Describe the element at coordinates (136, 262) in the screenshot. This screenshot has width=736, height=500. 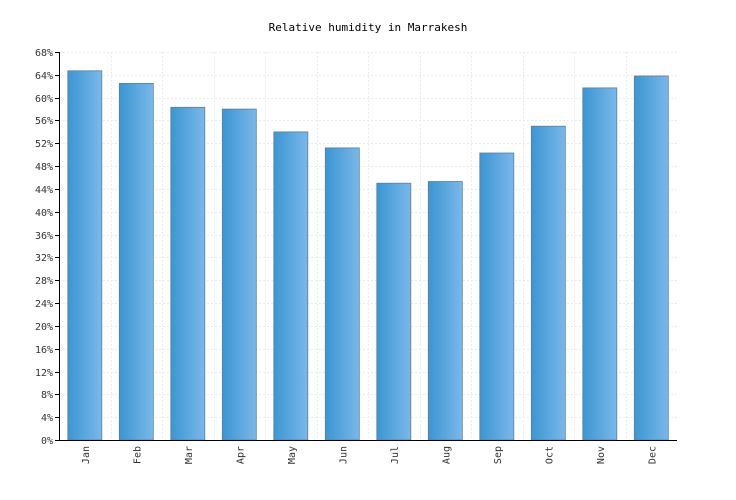
I see `bar-feb` at that location.